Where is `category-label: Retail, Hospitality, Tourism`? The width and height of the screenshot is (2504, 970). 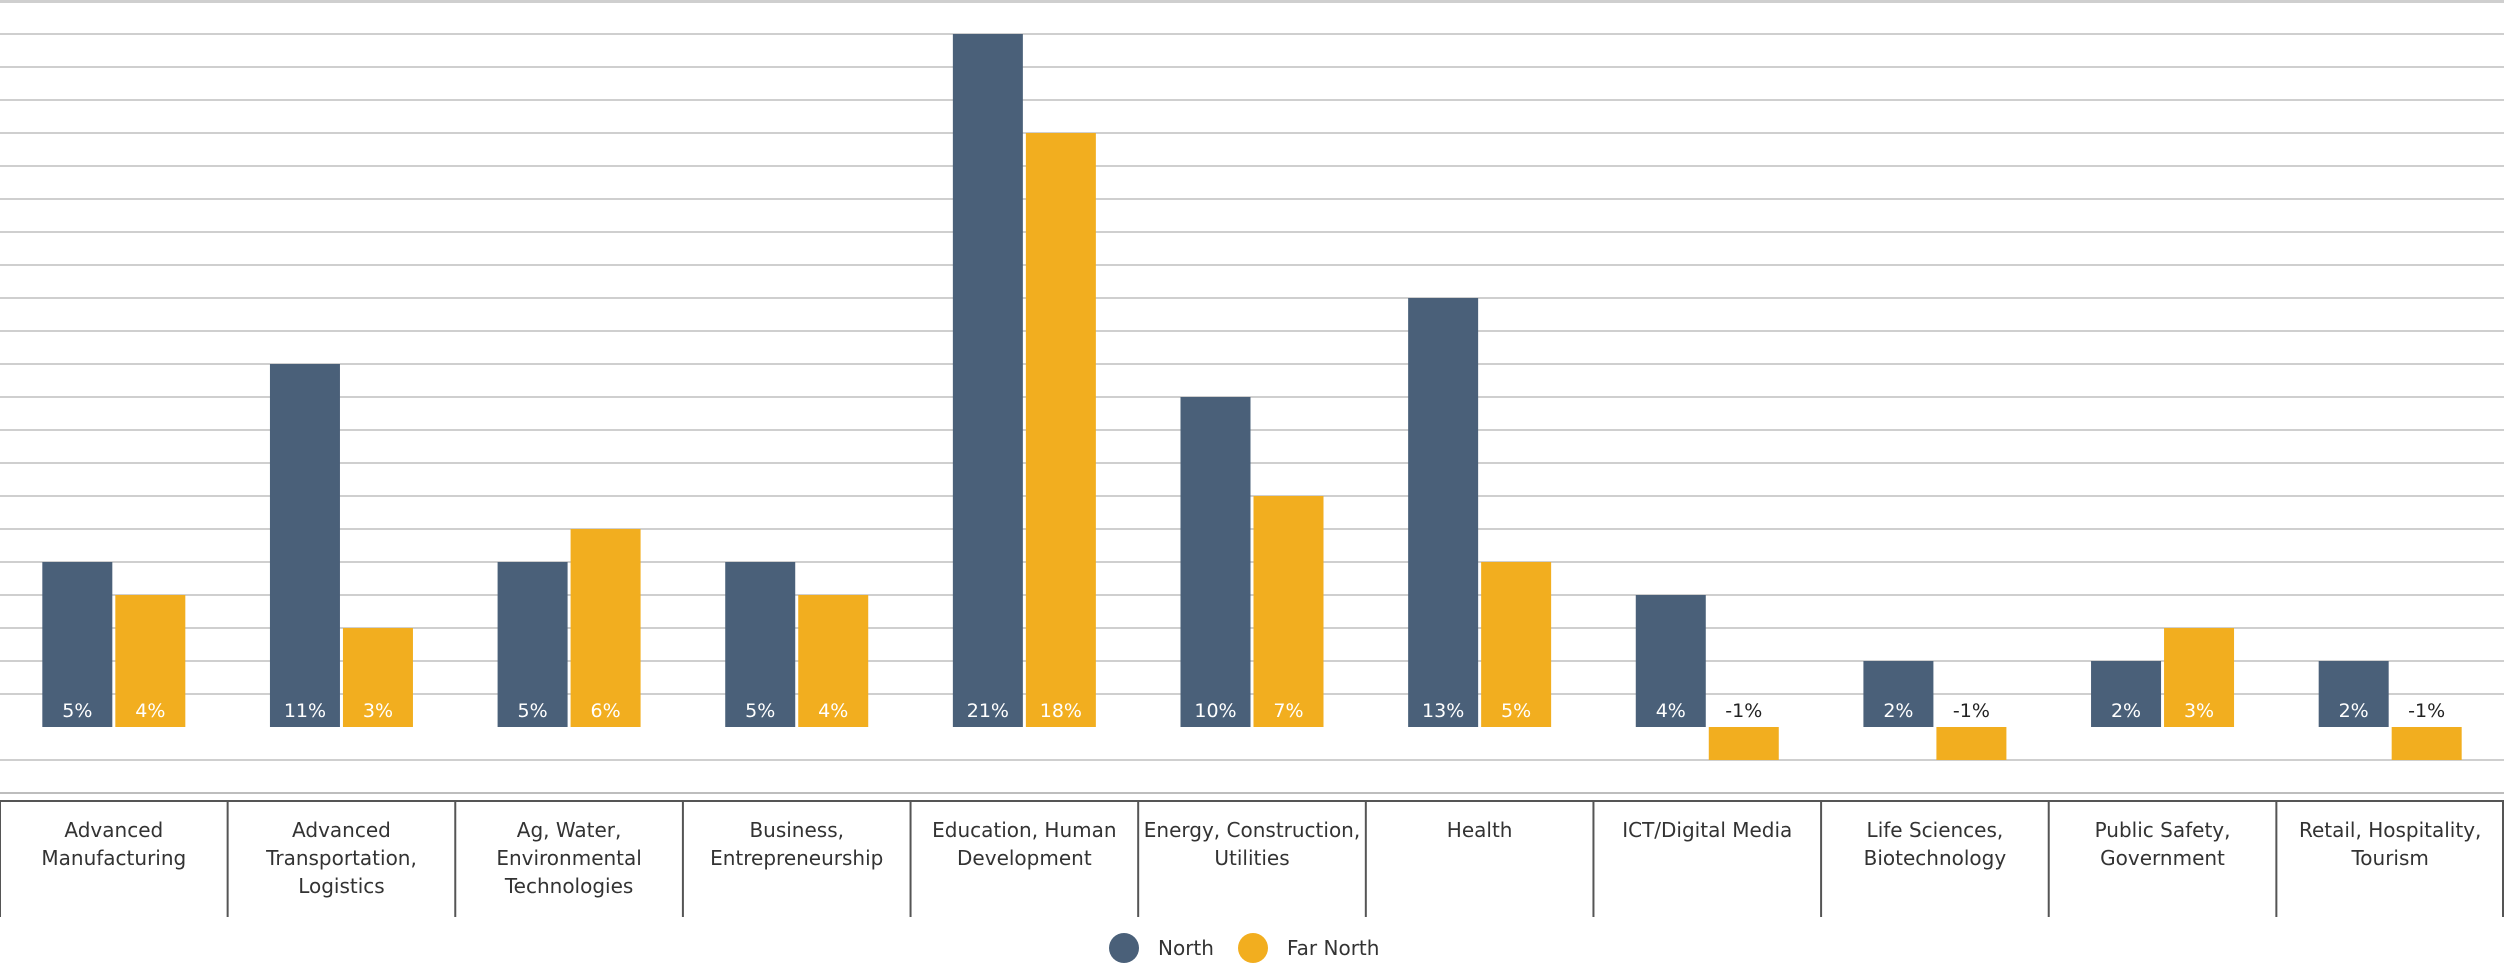 category-label: Retail, Hospitality, Tourism is located at coordinates (2390, 844).